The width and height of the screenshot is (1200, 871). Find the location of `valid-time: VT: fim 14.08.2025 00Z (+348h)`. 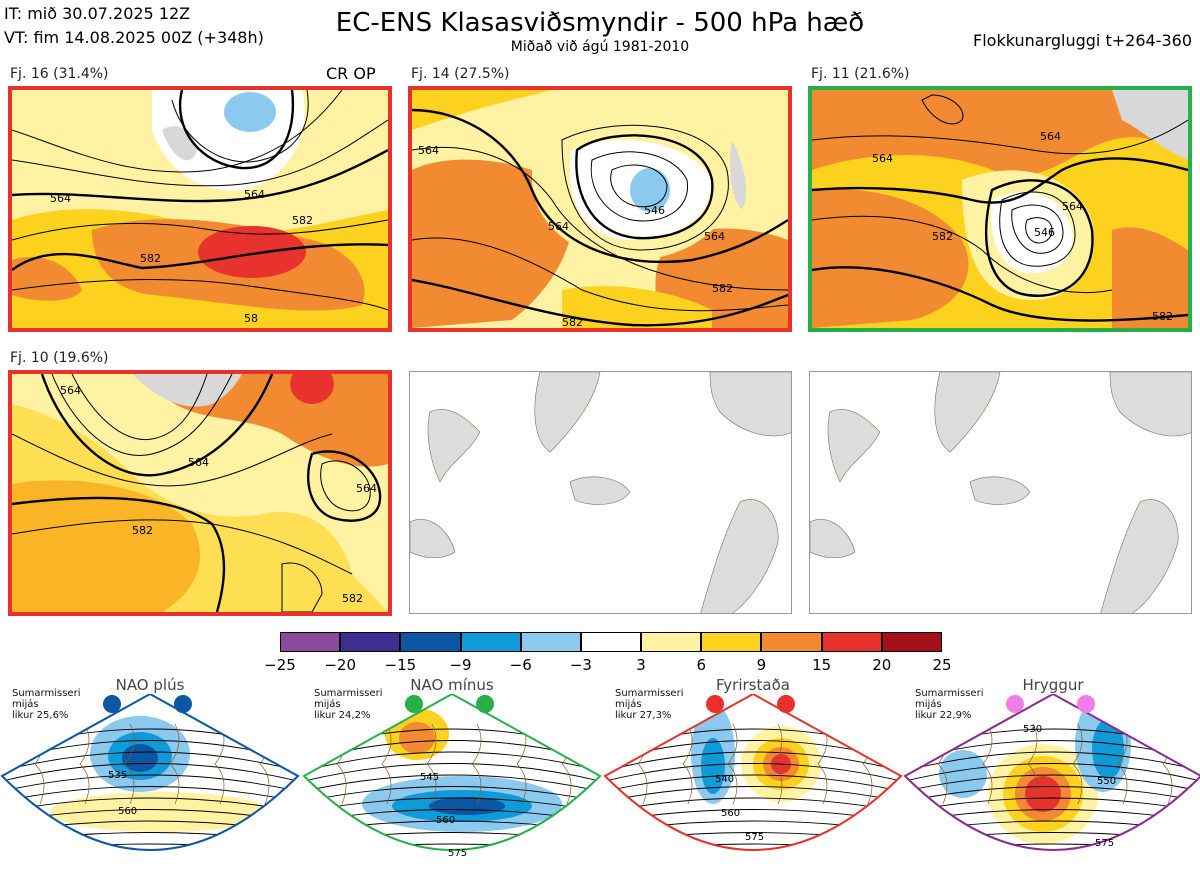

valid-time: VT: fim 14.08.2025 00Z (+348h) is located at coordinates (134, 37).